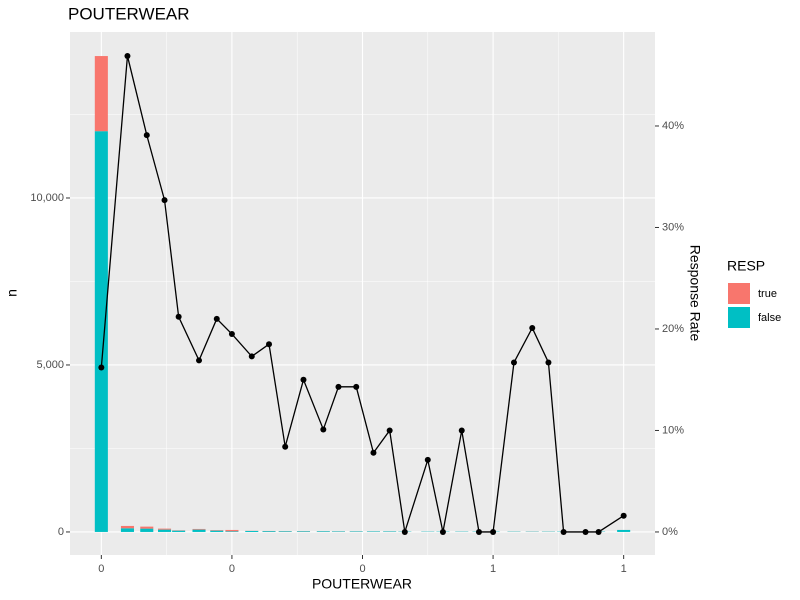 Image resolution: width=800 pixels, height=600 pixels. Describe the element at coordinates (61, 532) in the screenshot. I see `y-tick-label: 0` at that location.